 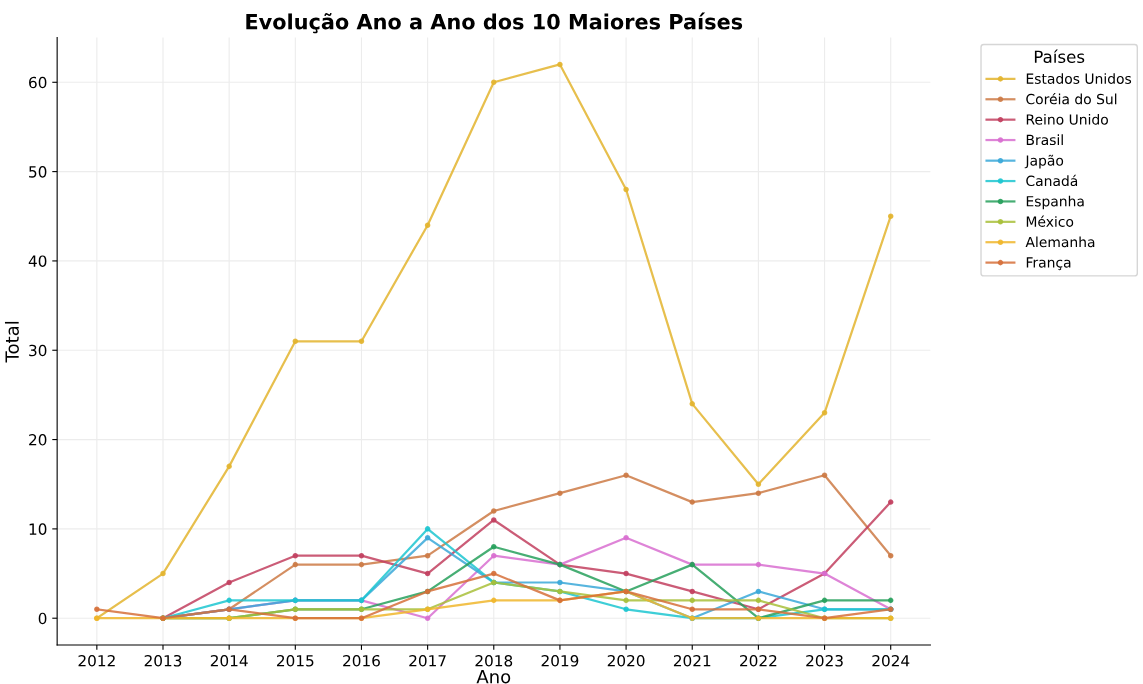 What do you see at coordinates (626, 661) in the screenshot?
I see `x-tick-label: 2020` at bounding box center [626, 661].